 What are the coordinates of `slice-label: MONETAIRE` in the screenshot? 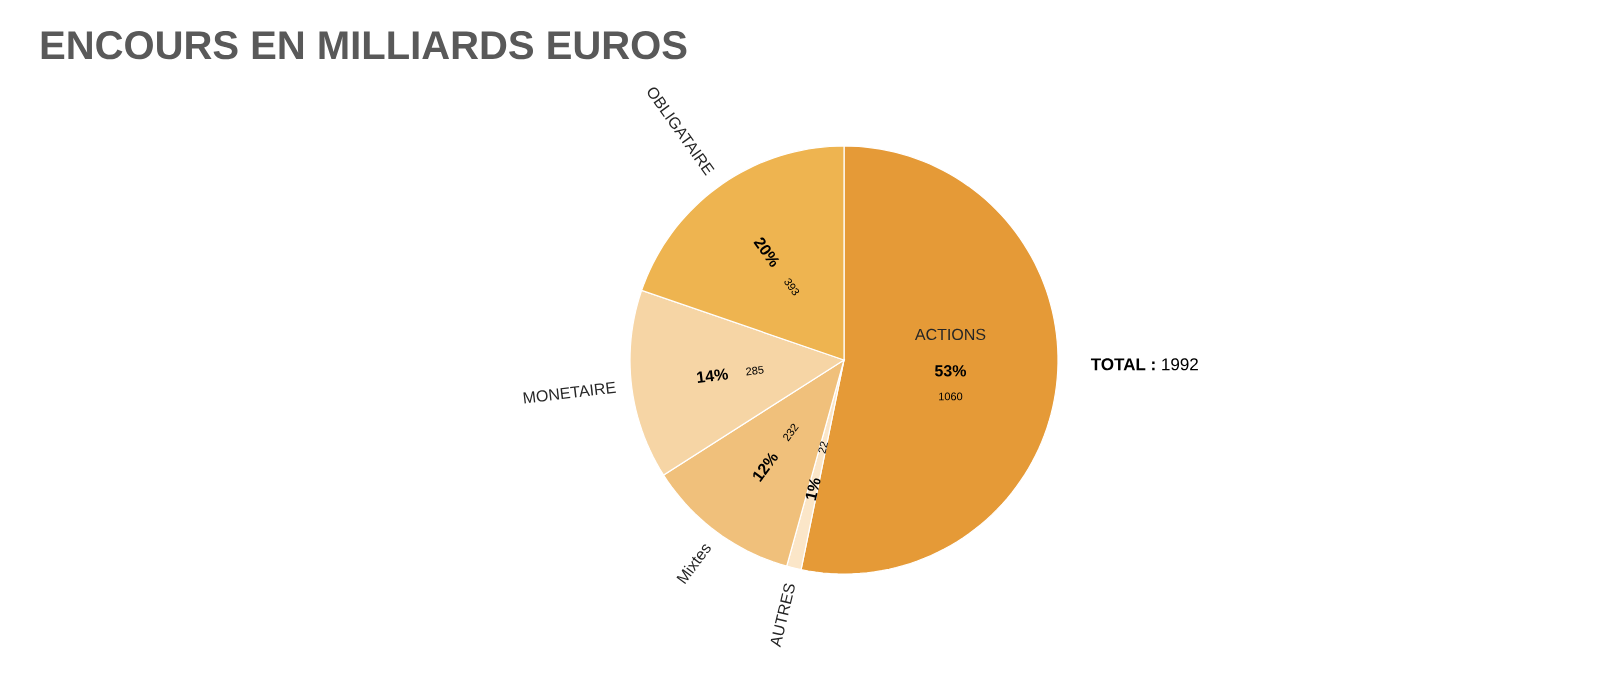 It's located at (569, 392).